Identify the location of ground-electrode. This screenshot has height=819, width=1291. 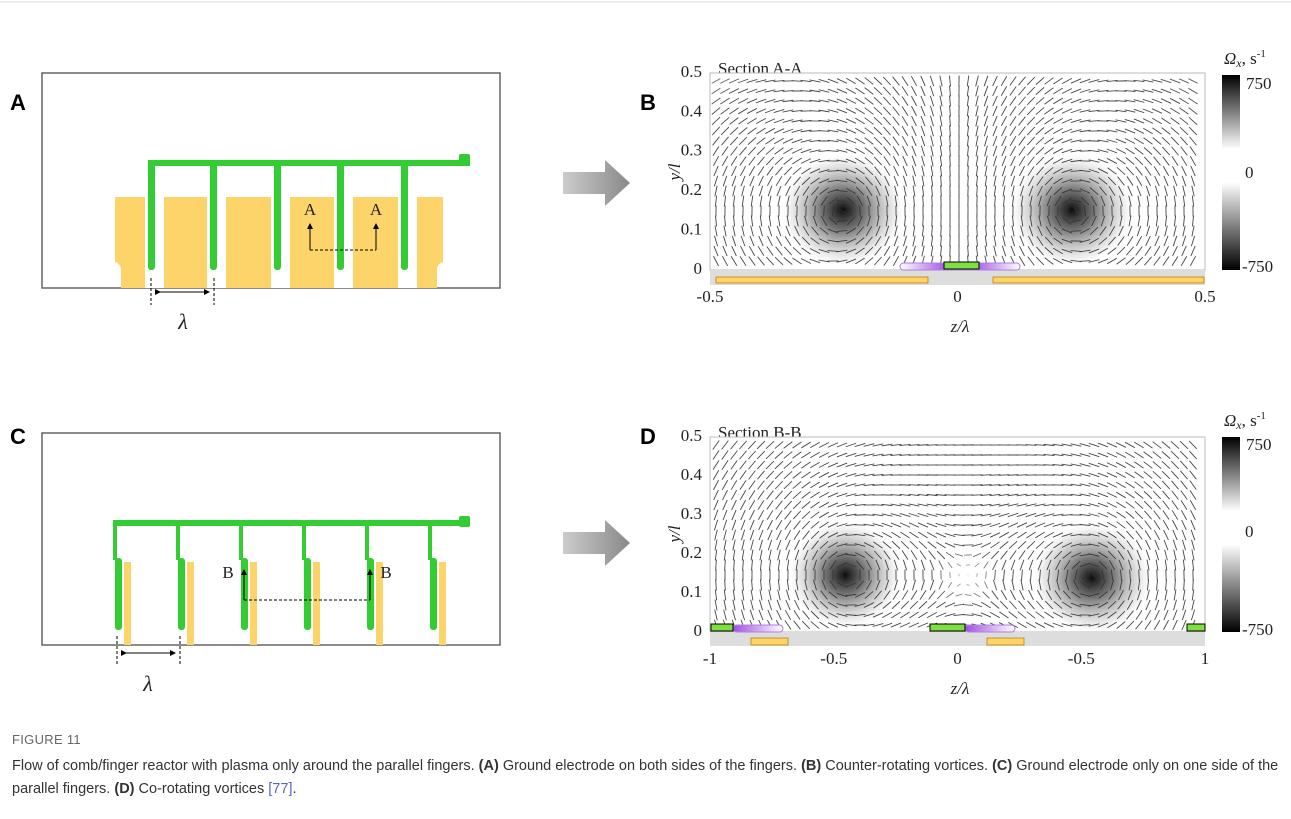
(1005, 641).